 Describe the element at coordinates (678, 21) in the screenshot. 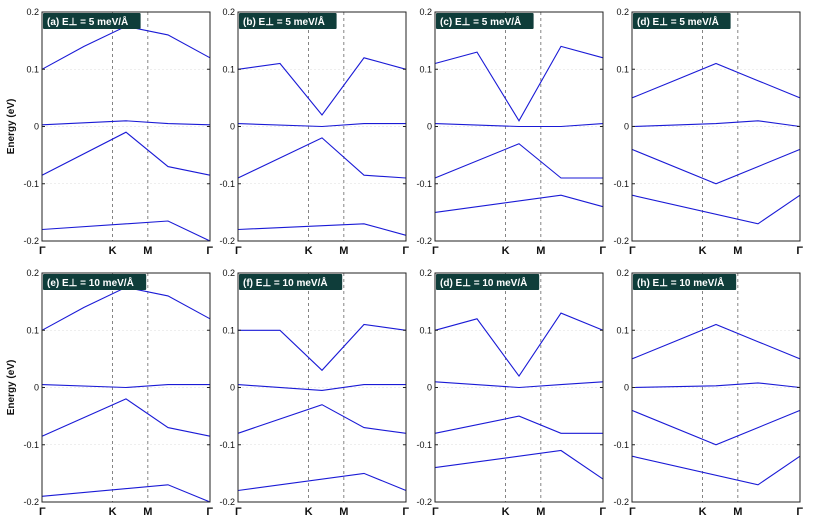

I see `panel-label: (d) E⊥ = 5 meV/Å` at that location.